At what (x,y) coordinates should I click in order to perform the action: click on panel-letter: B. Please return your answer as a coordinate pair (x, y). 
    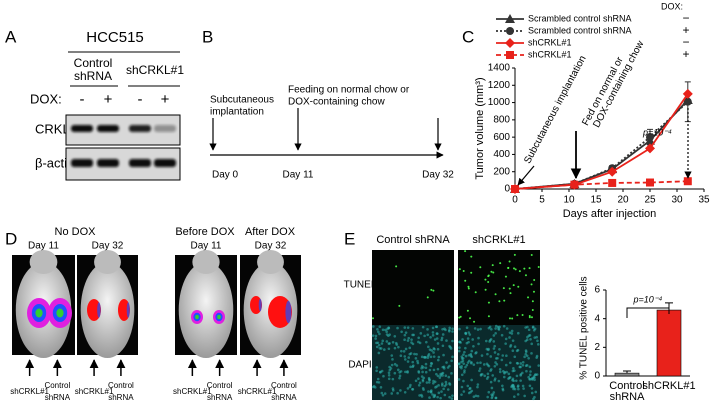
    Looking at the image, I should click on (207, 36).